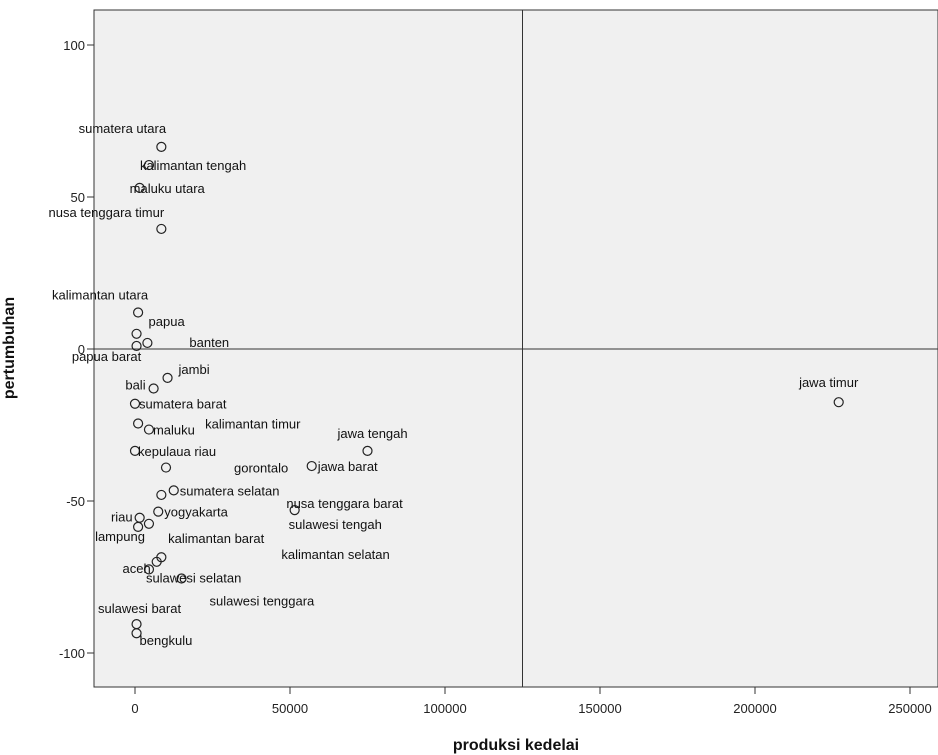  What do you see at coordinates (754, 708) in the screenshot?
I see `x-tick-label: 200000` at bounding box center [754, 708].